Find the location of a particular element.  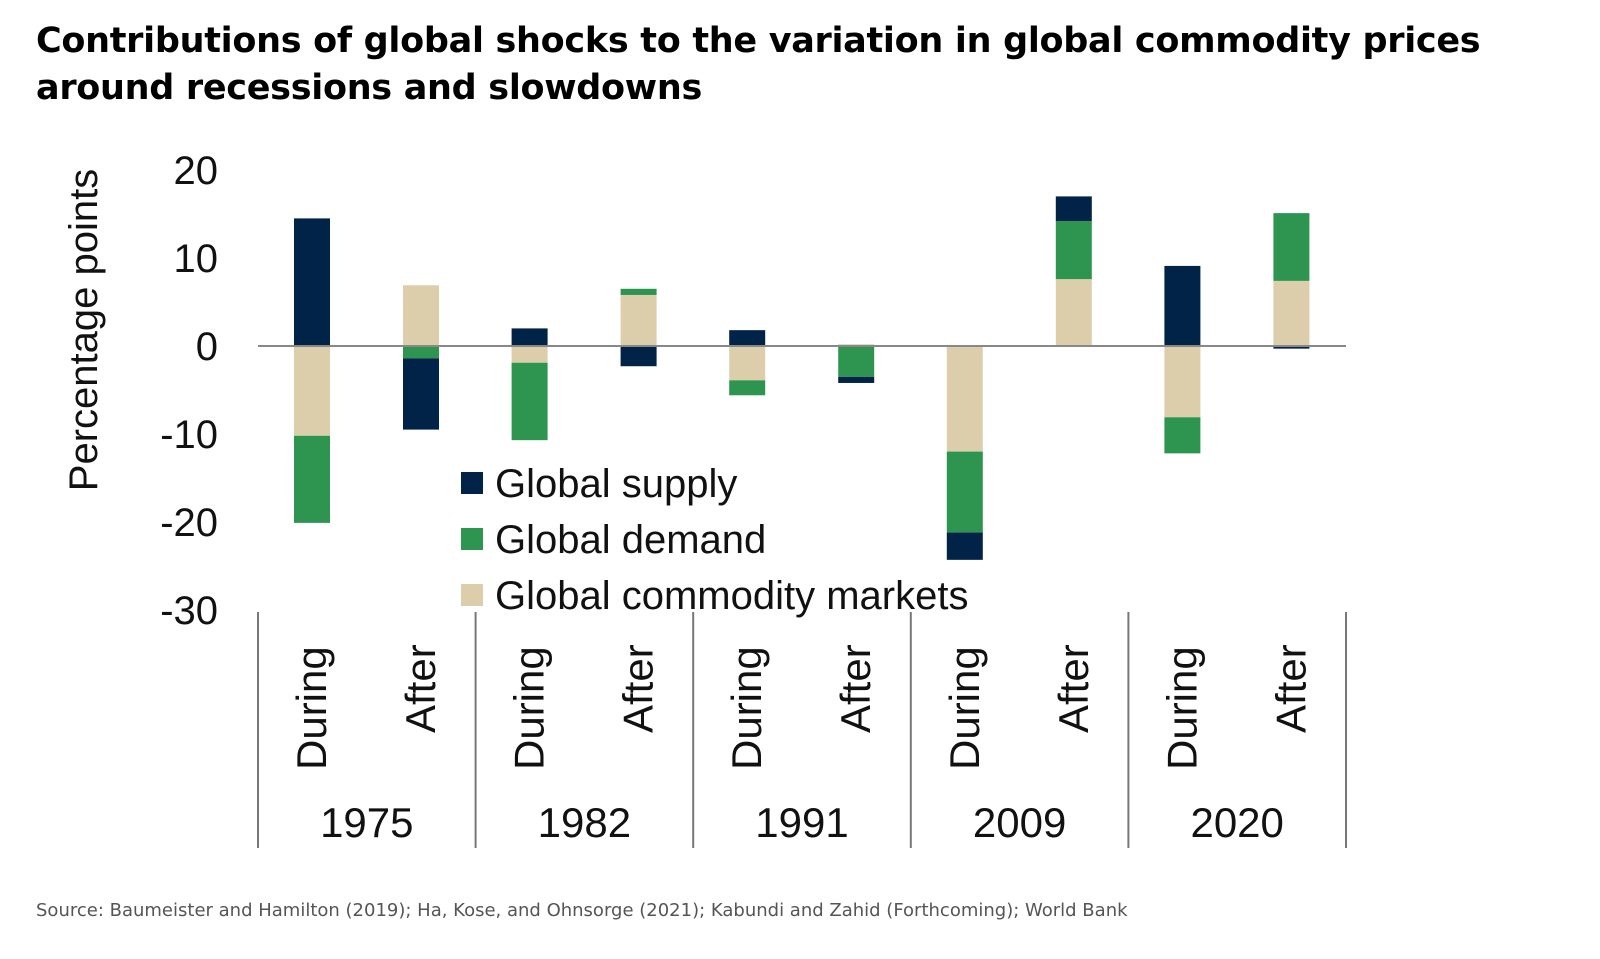

y-tick-label: 0 is located at coordinates (207, 347).